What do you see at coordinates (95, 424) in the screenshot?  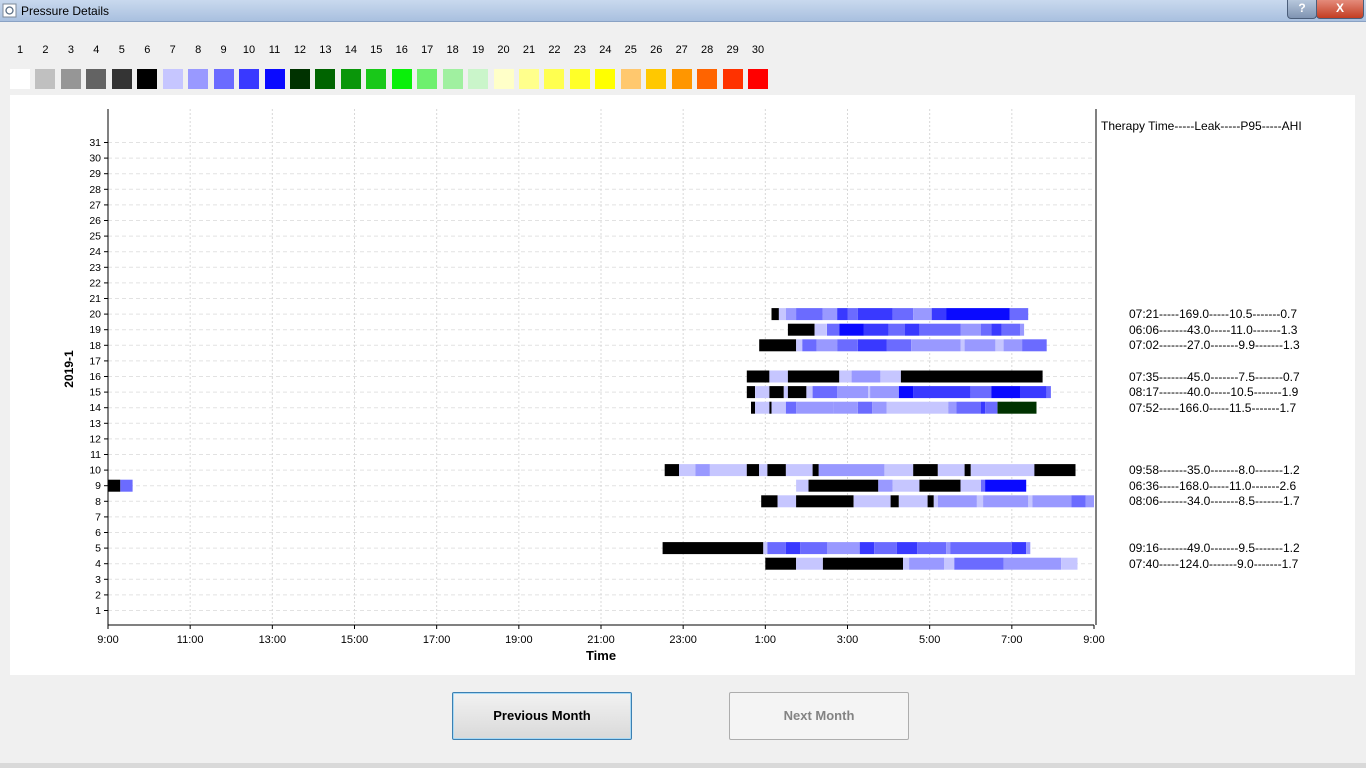 I see `y-tick-label: 13` at bounding box center [95, 424].